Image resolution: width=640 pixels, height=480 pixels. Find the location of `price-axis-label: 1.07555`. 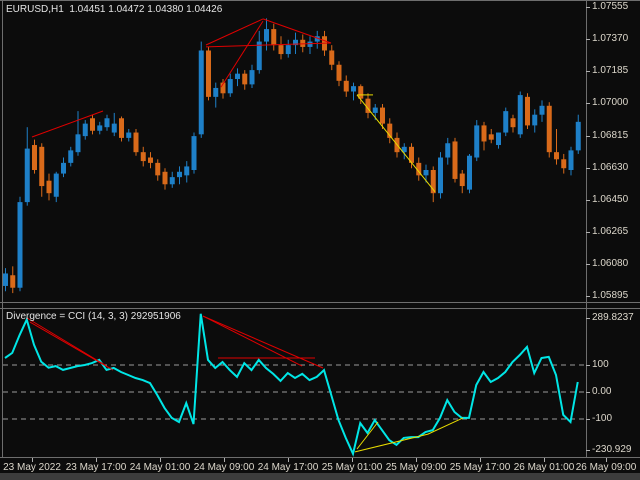

price-axis-label: 1.07555 is located at coordinates (610, 6).